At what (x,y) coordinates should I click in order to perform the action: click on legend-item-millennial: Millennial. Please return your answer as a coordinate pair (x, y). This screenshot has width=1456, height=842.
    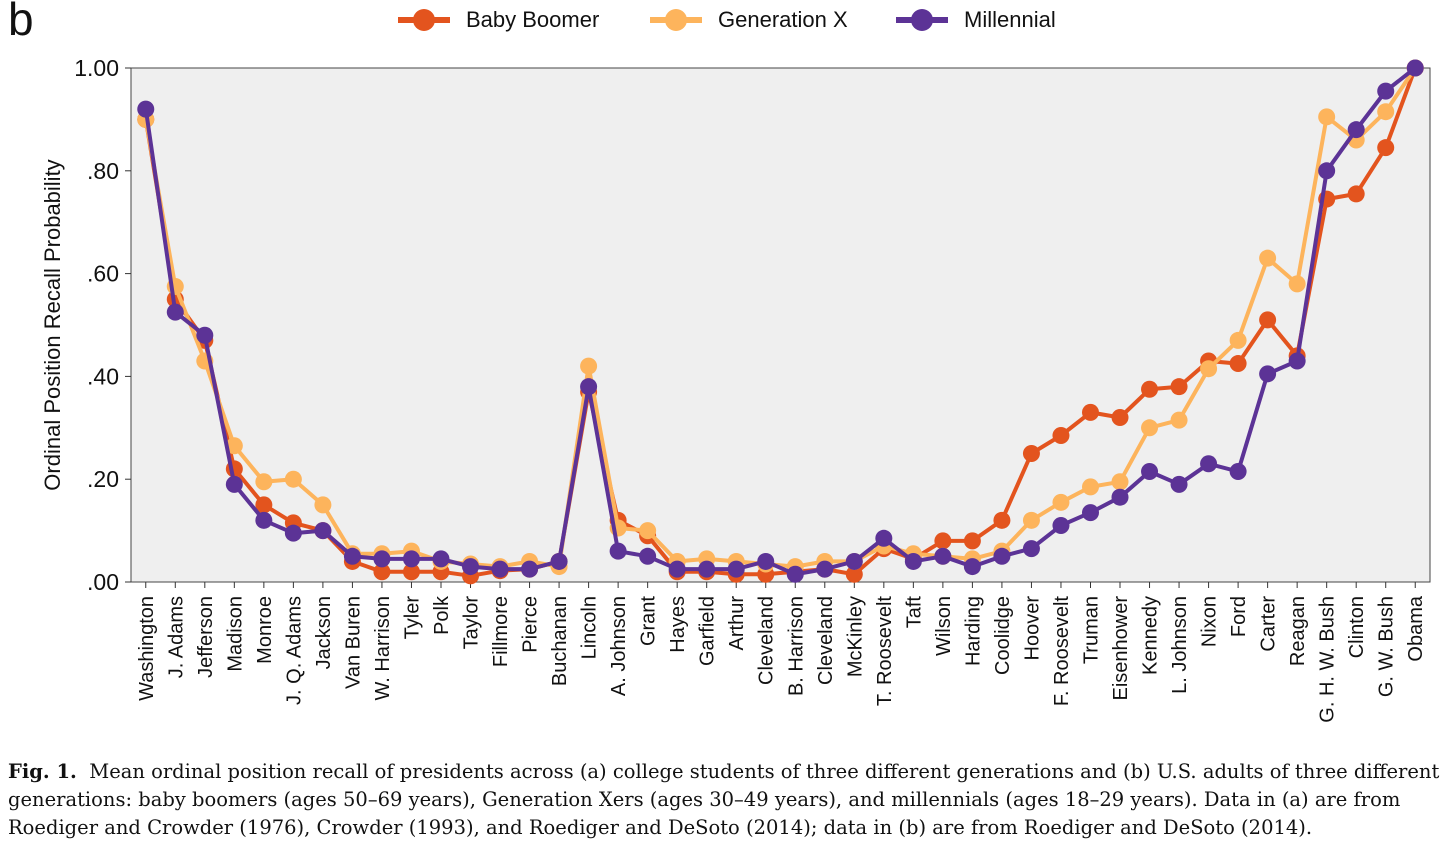
    Looking at the image, I should click on (976, 20).